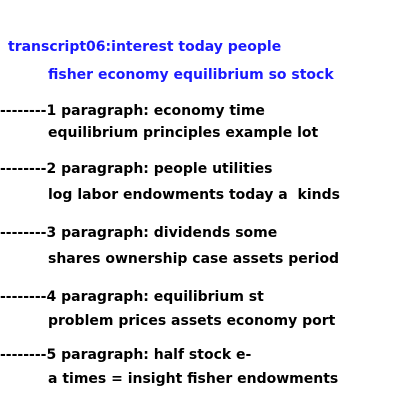 The image size is (400, 400). I want to click on paragraph-1-heading: --------1 paragraph: economy time, so click(132, 111).